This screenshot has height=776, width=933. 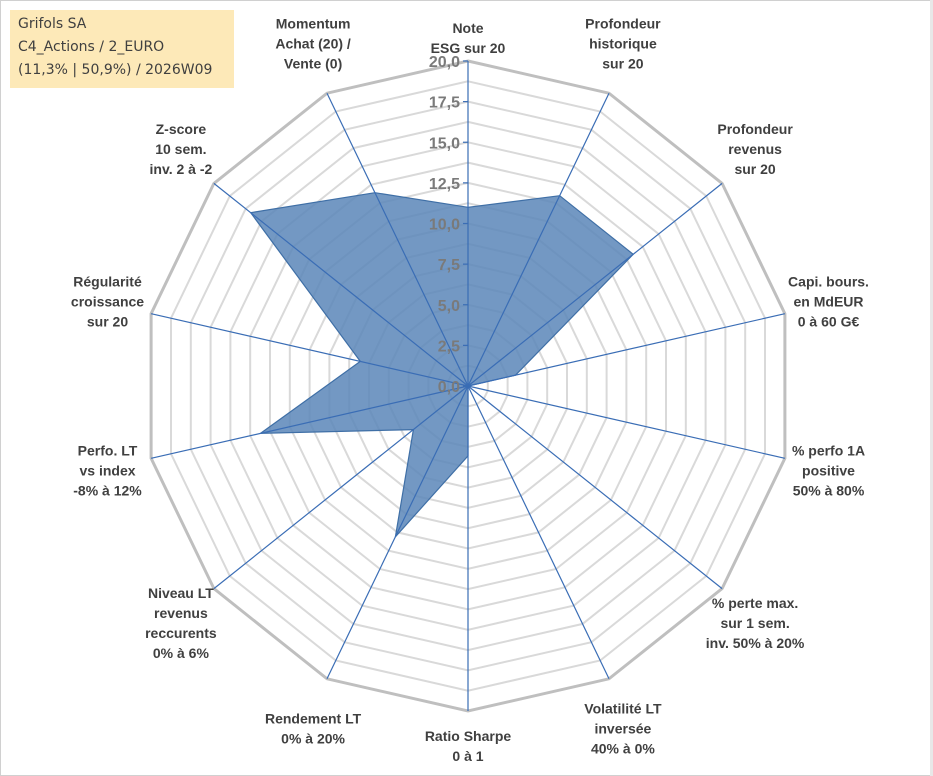 I want to click on axis-label-line: positive, so click(x=828, y=471).